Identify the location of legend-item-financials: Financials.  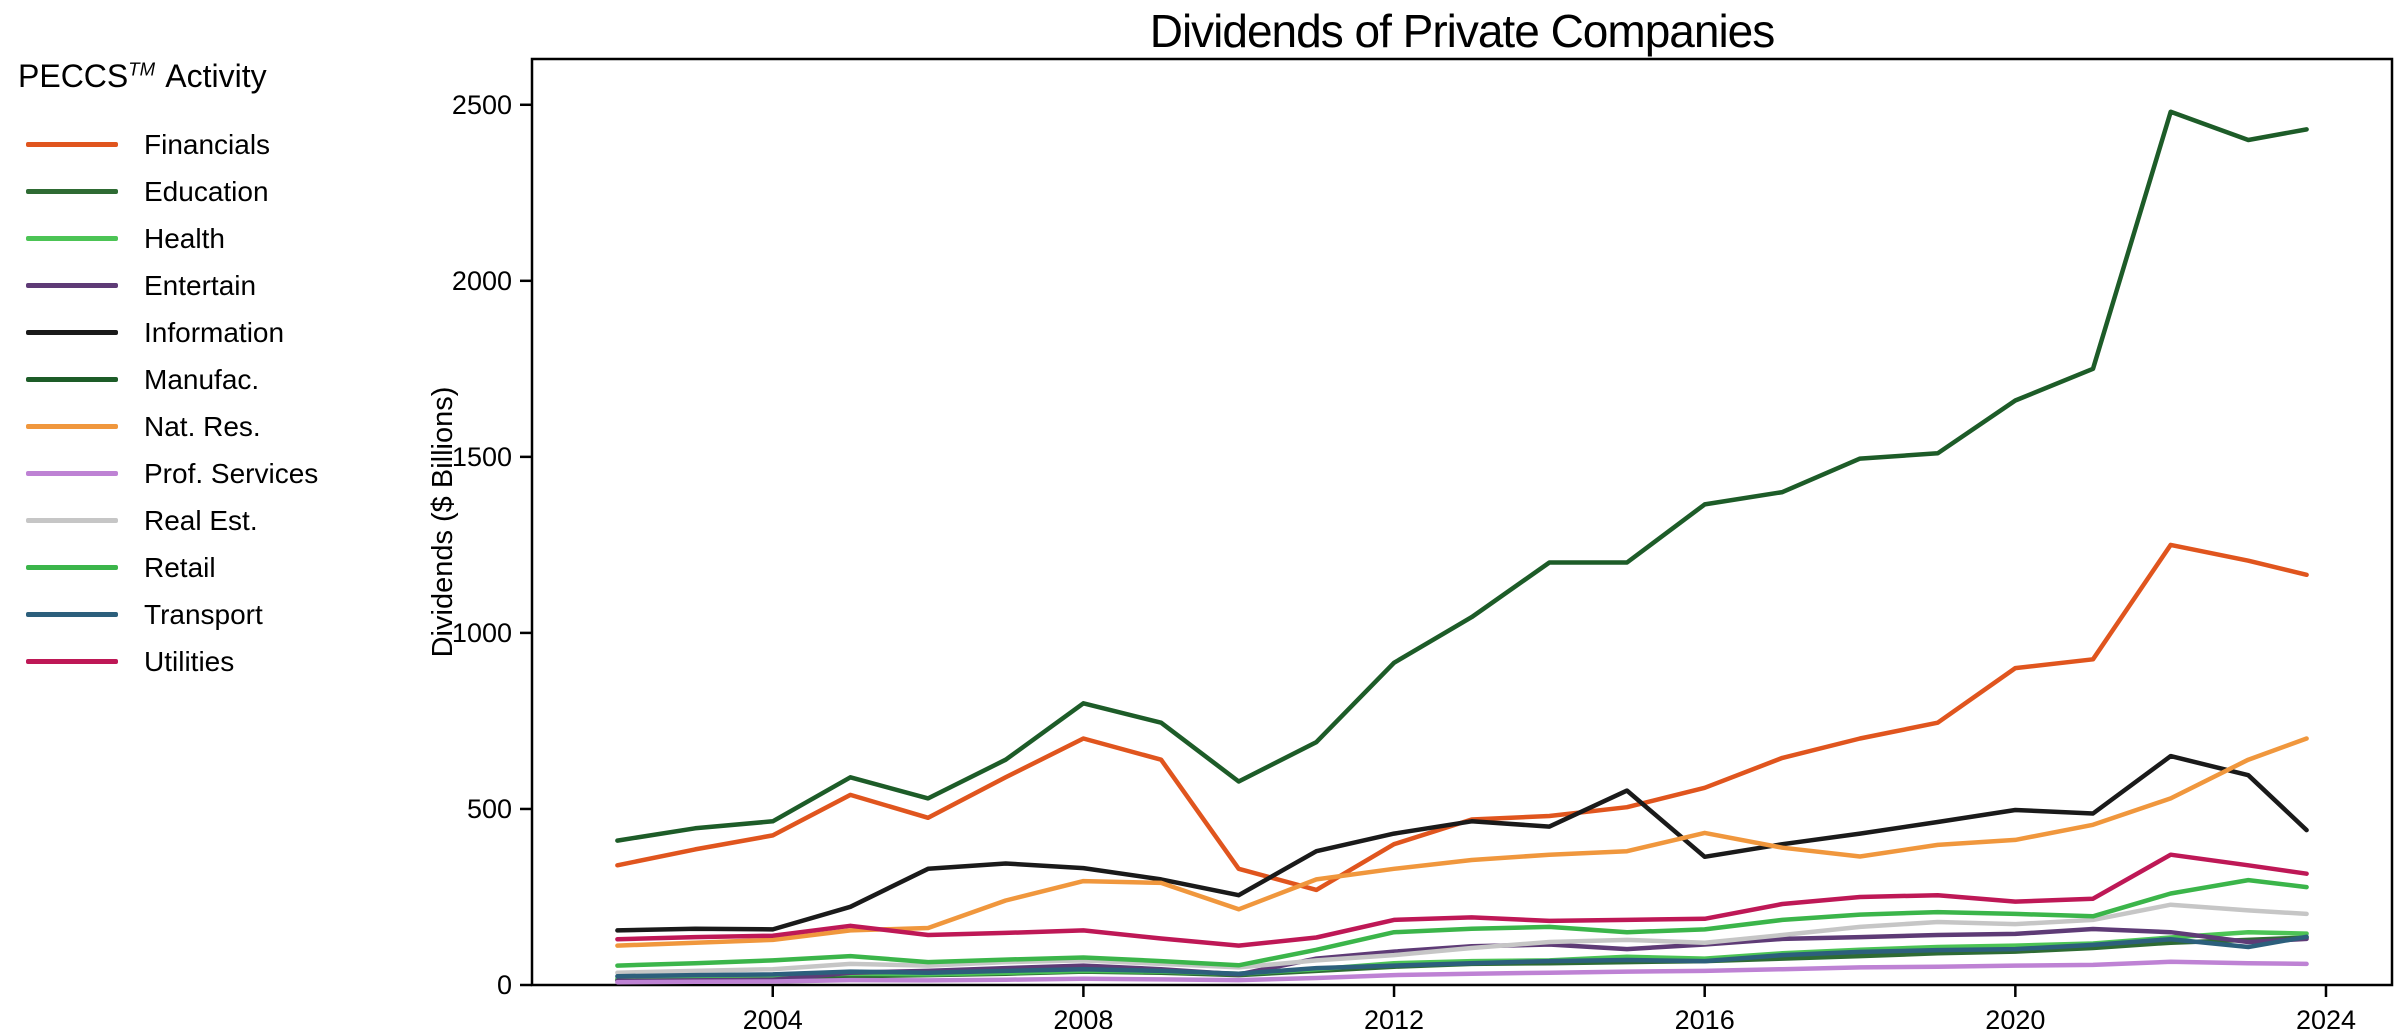
(253, 144).